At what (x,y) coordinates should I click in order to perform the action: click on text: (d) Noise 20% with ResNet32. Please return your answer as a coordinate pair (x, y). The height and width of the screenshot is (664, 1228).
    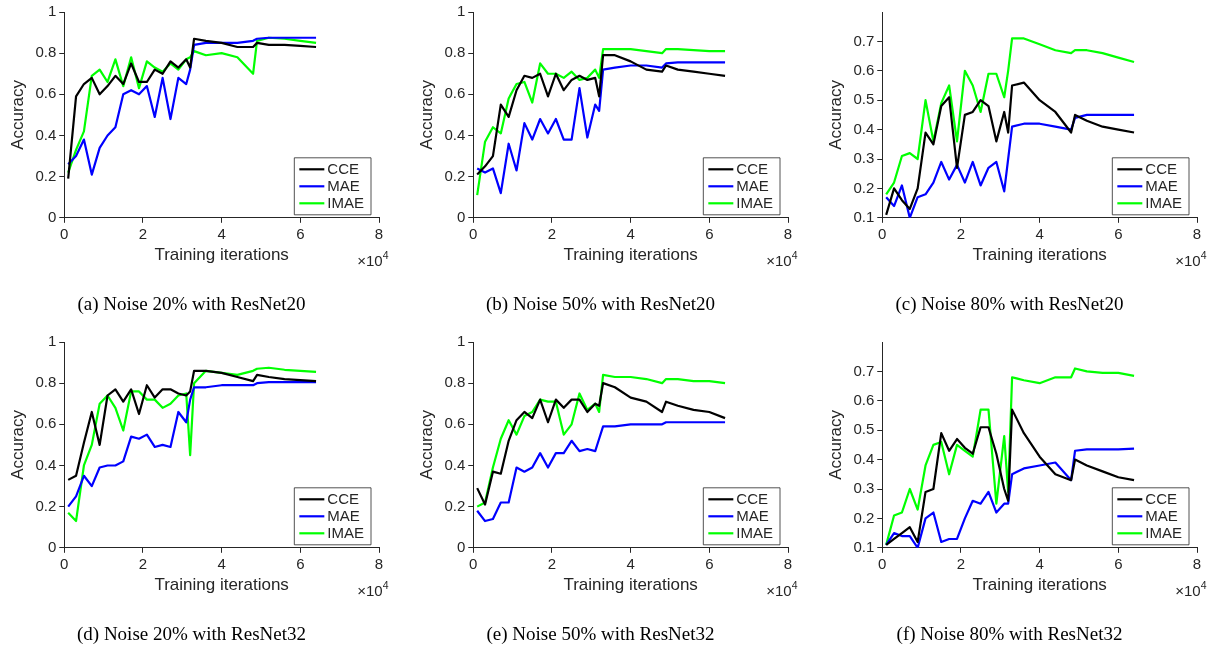
    Looking at the image, I should click on (191, 633).